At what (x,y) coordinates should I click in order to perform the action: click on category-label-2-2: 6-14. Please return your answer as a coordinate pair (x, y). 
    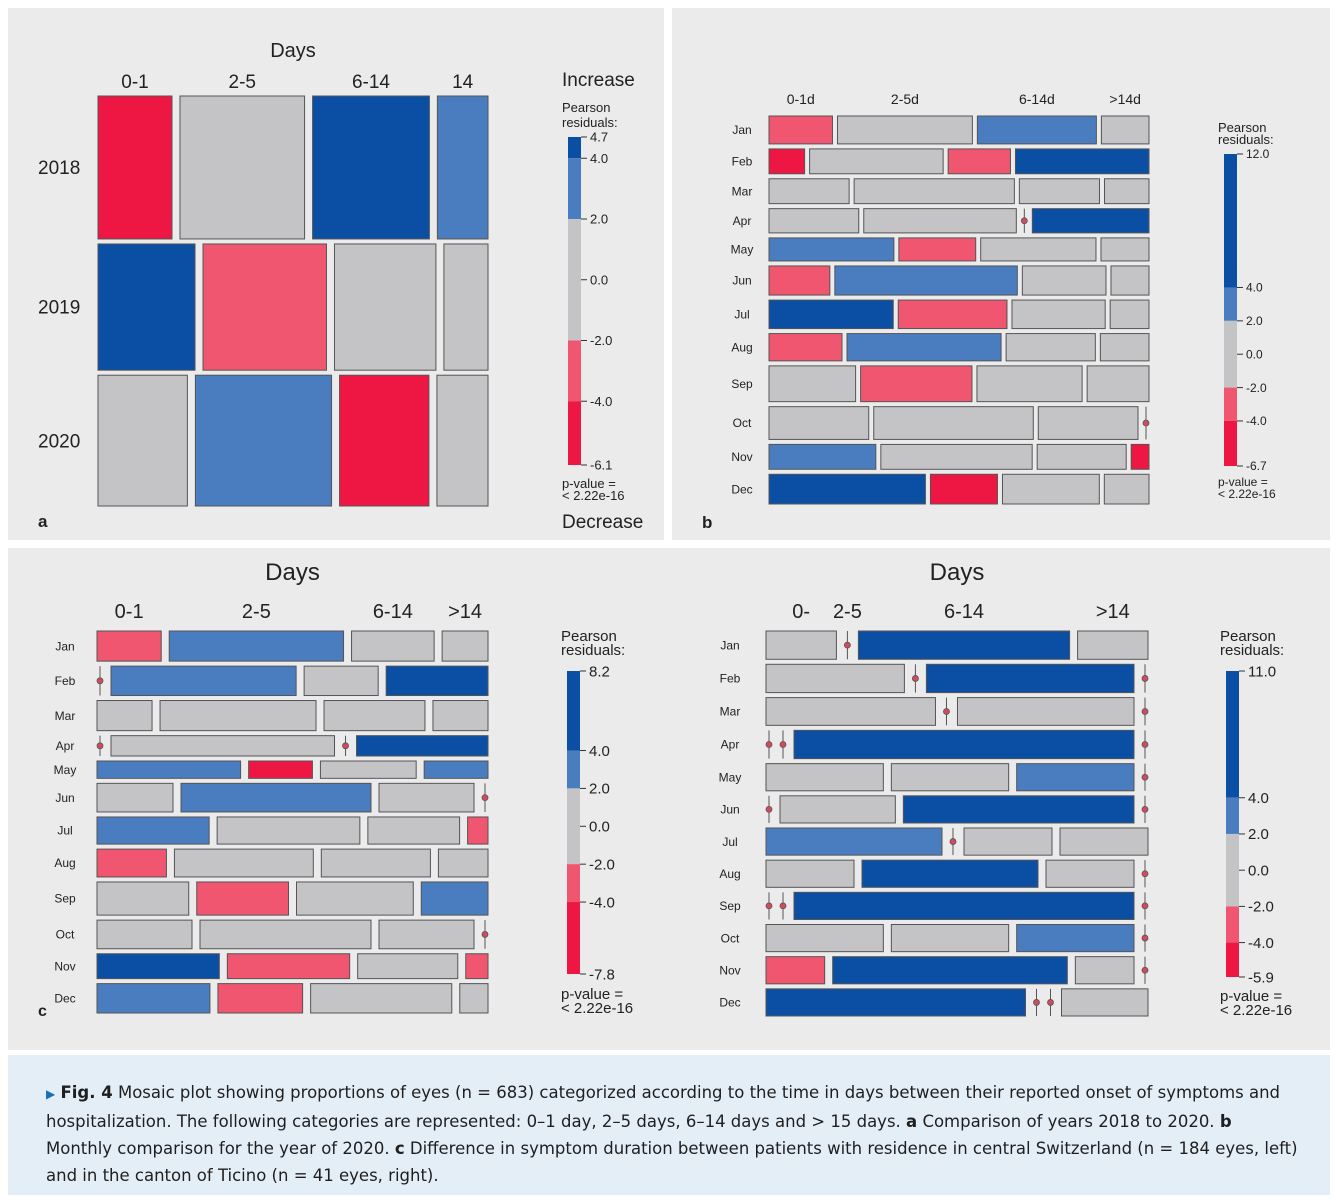
    Looking at the image, I should click on (393, 612).